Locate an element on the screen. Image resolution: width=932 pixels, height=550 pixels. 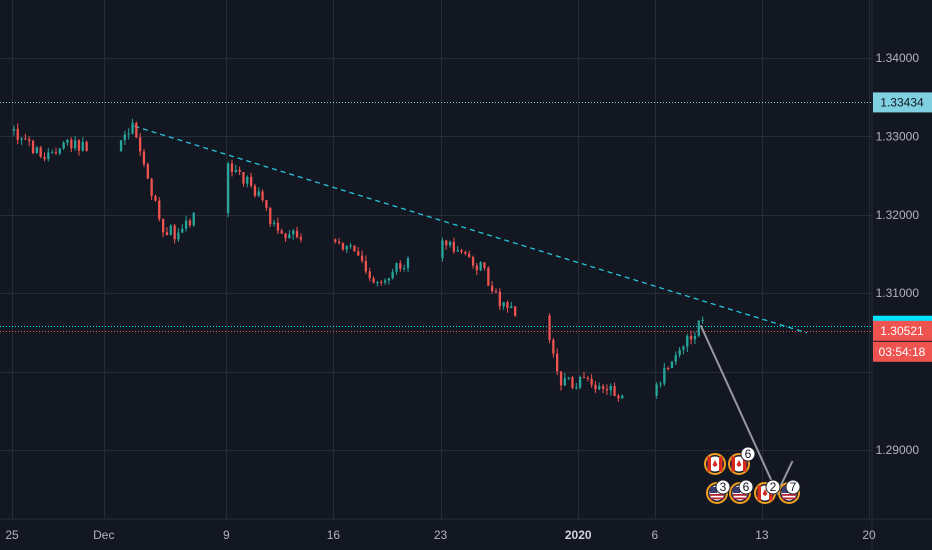
event-count-badge: 7 is located at coordinates (793, 487).